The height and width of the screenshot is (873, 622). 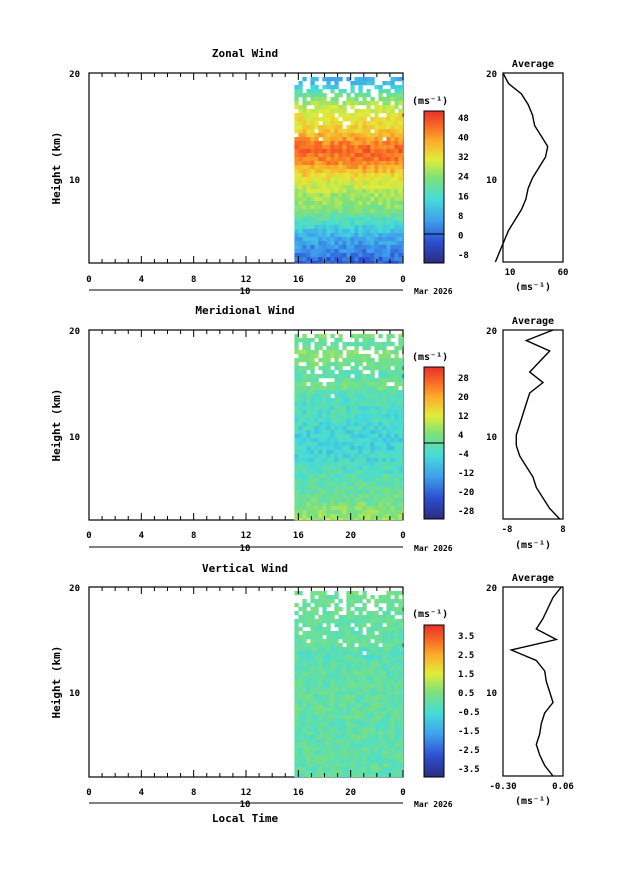 What do you see at coordinates (463, 398) in the screenshot?
I see `colorbar-tick-label: 20` at bounding box center [463, 398].